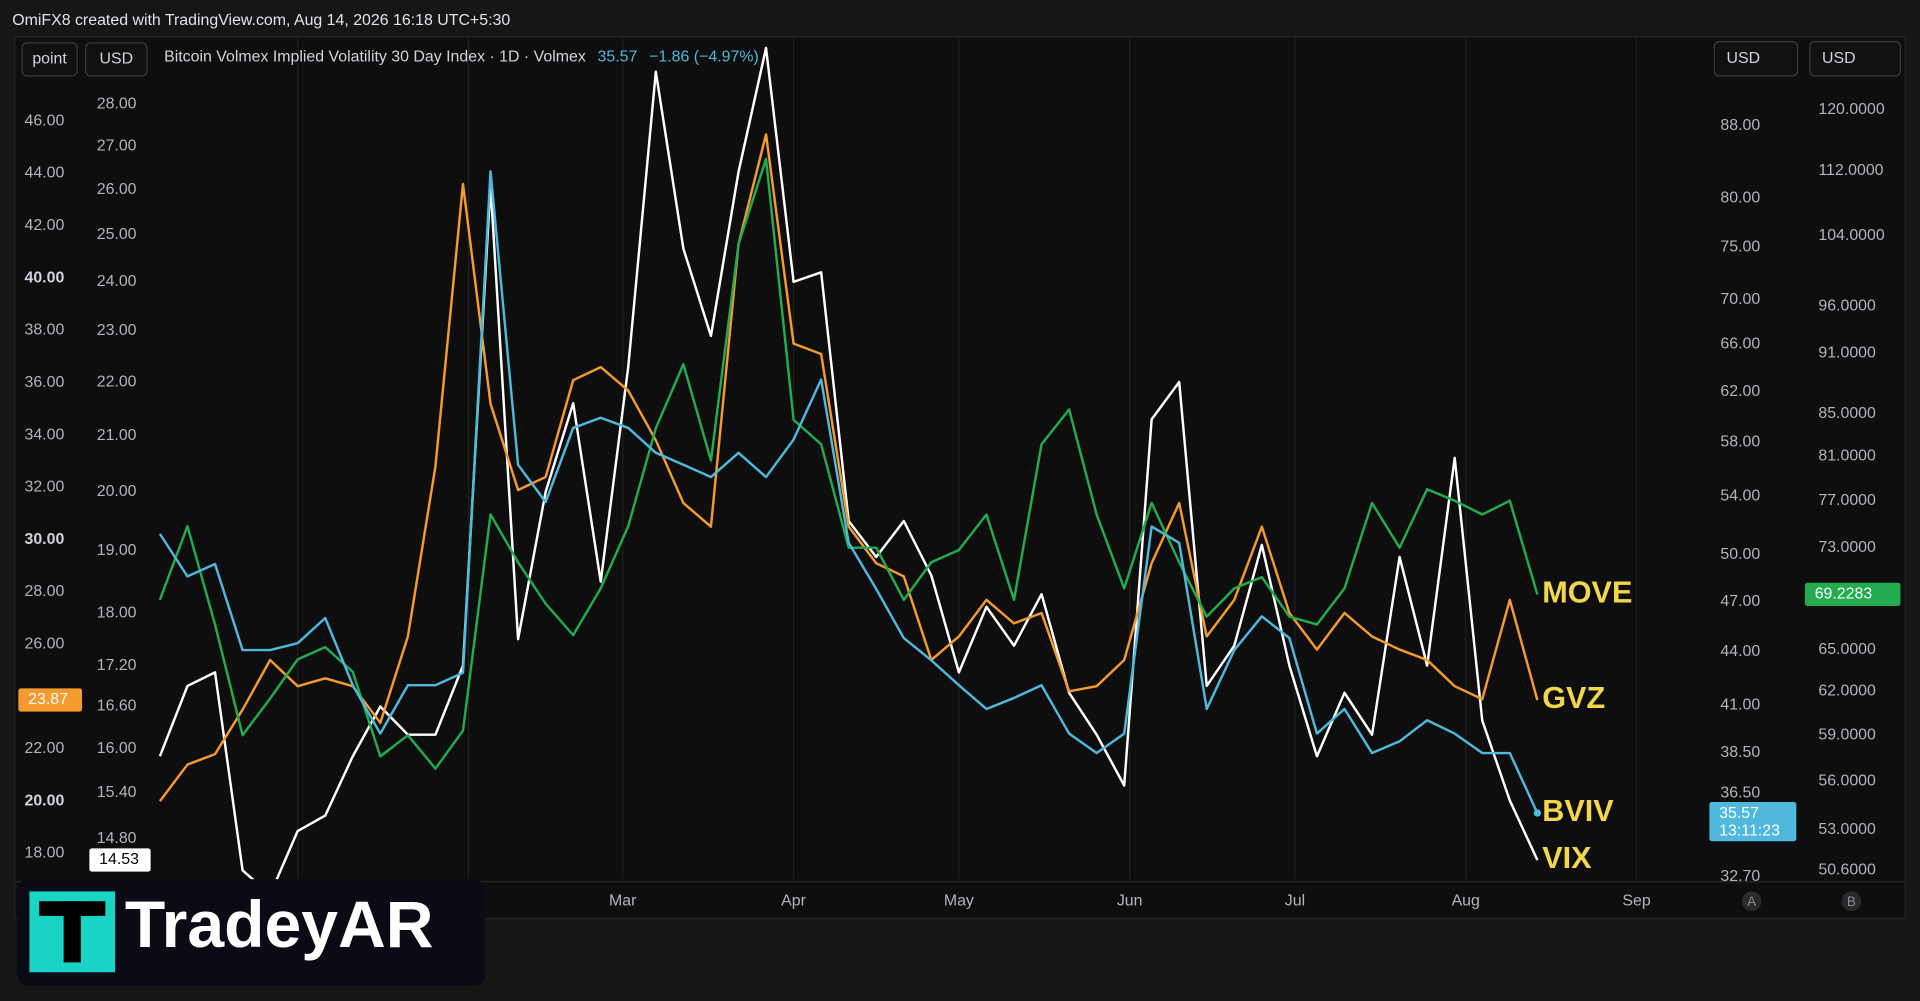  I want to click on y-tick-label: 56.0000, so click(1847, 780).